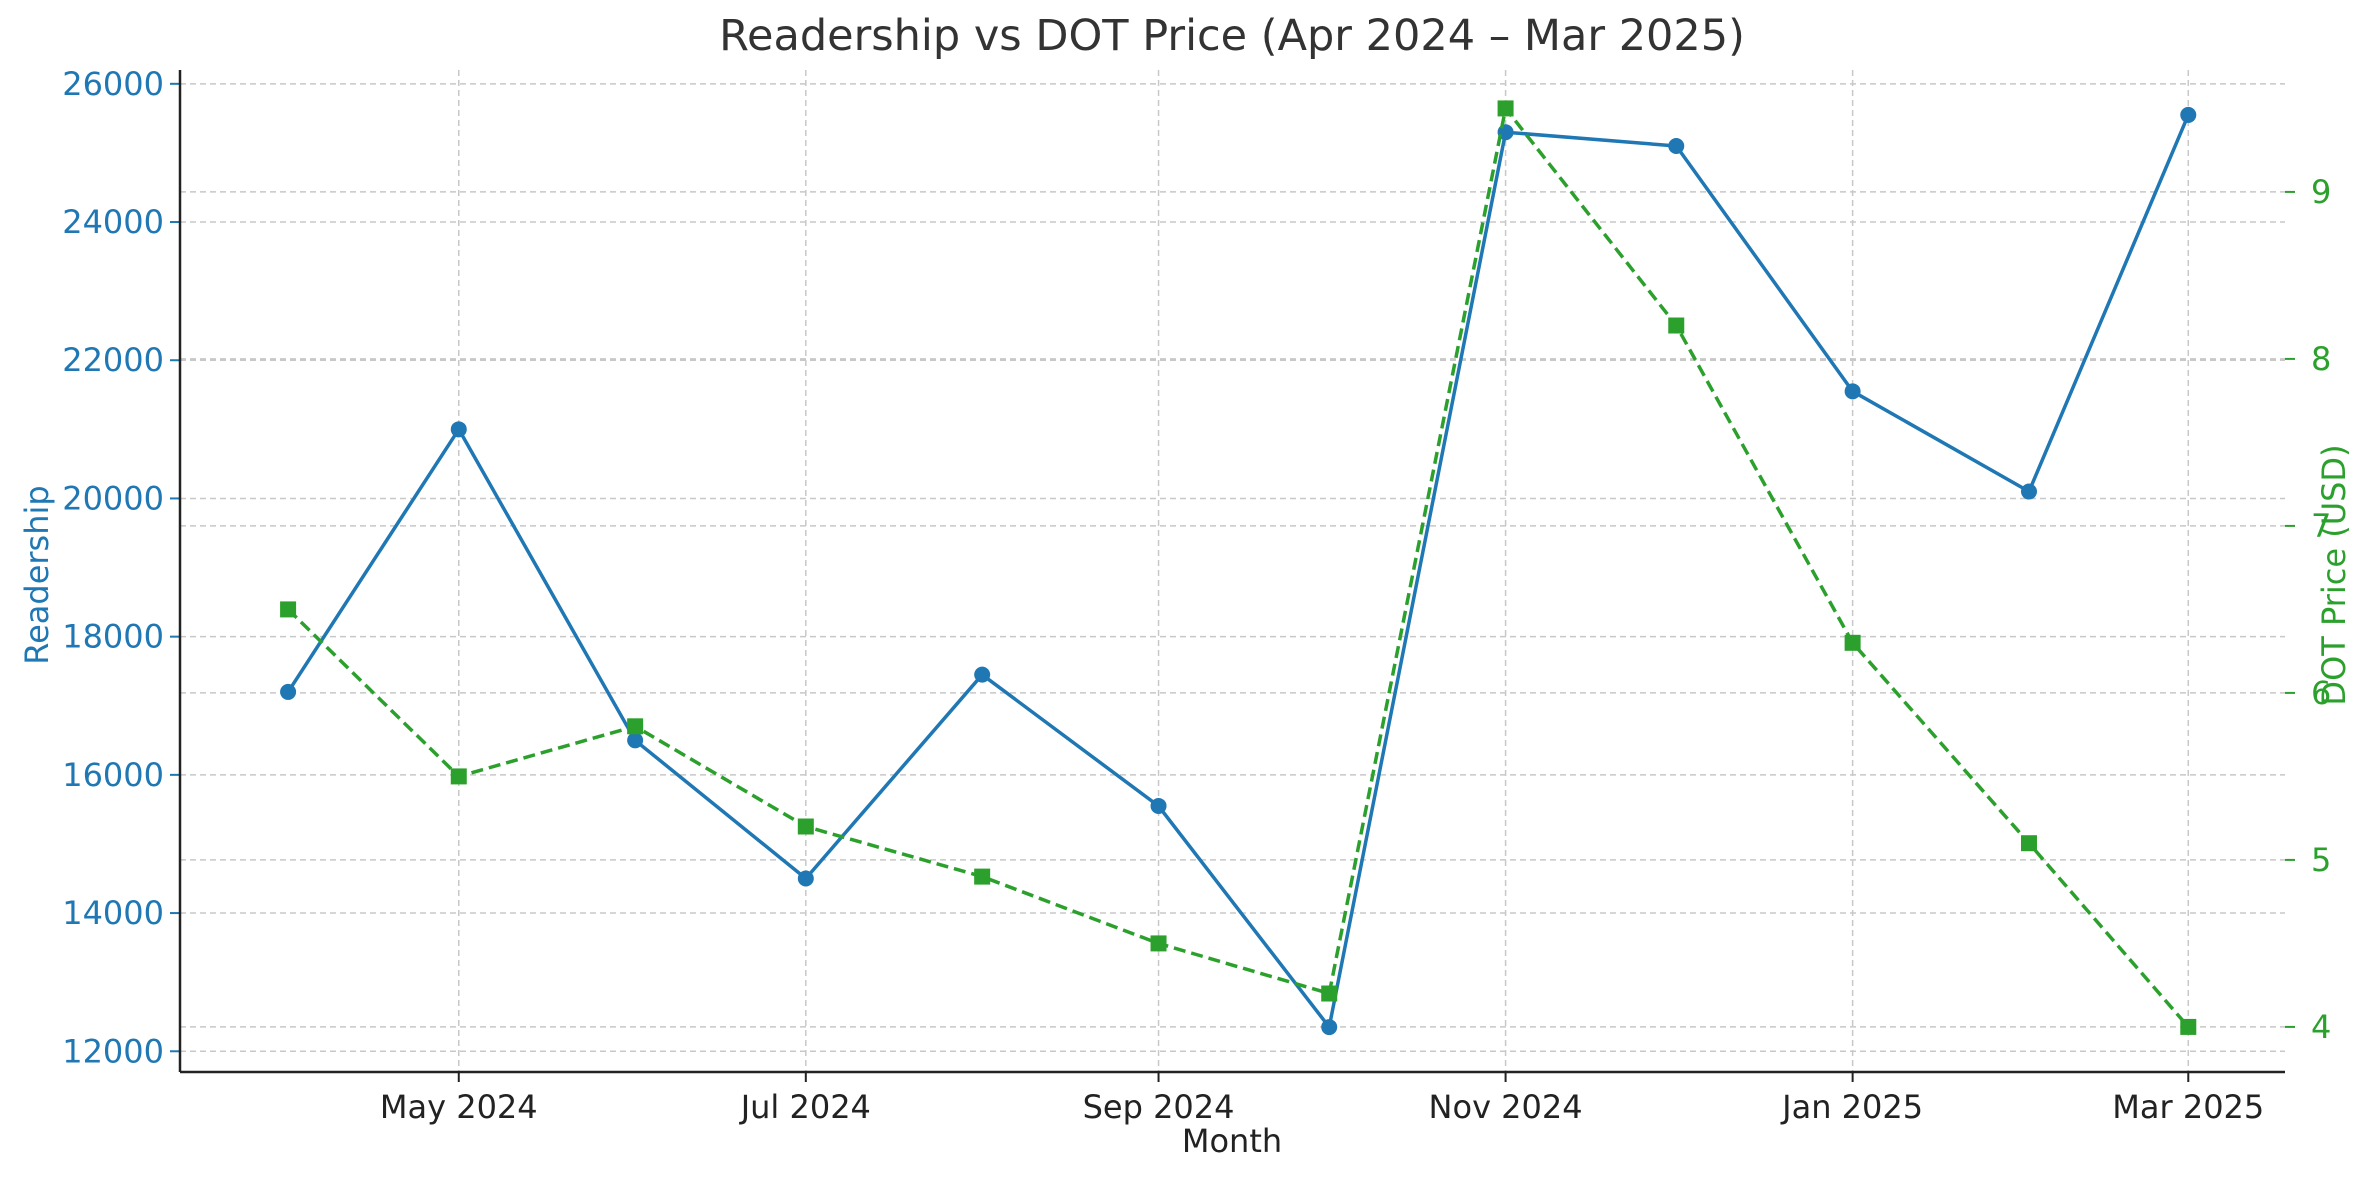 The width and height of the screenshot is (2379, 1180). What do you see at coordinates (113, 360) in the screenshot?
I see `y-left-tick-label: 22000` at bounding box center [113, 360].